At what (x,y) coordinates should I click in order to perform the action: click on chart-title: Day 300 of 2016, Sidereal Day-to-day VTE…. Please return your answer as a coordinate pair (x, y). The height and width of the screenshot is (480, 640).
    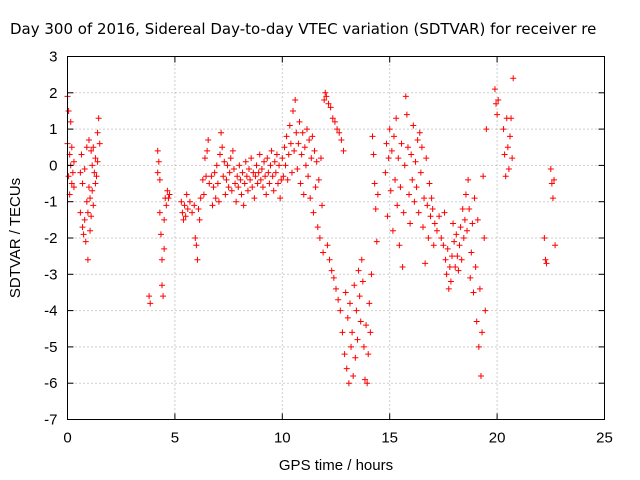
    Looking at the image, I should click on (303, 29).